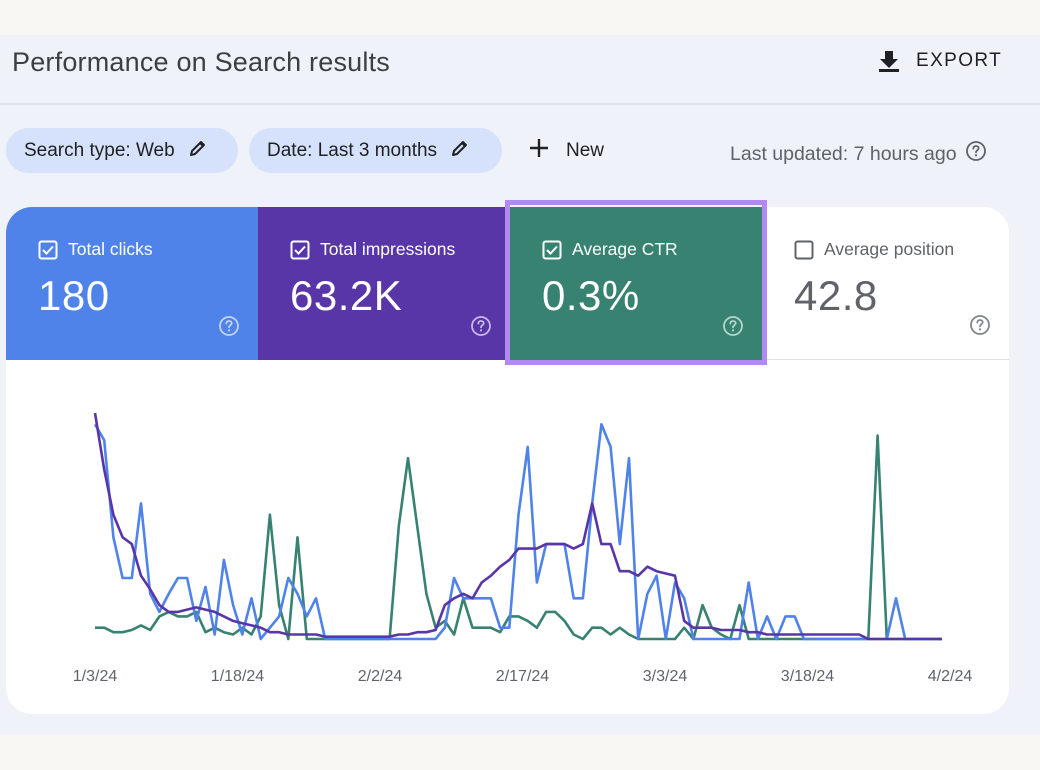 The image size is (1040, 770). What do you see at coordinates (74, 295) in the screenshot?
I see `metric-value: 180` at bounding box center [74, 295].